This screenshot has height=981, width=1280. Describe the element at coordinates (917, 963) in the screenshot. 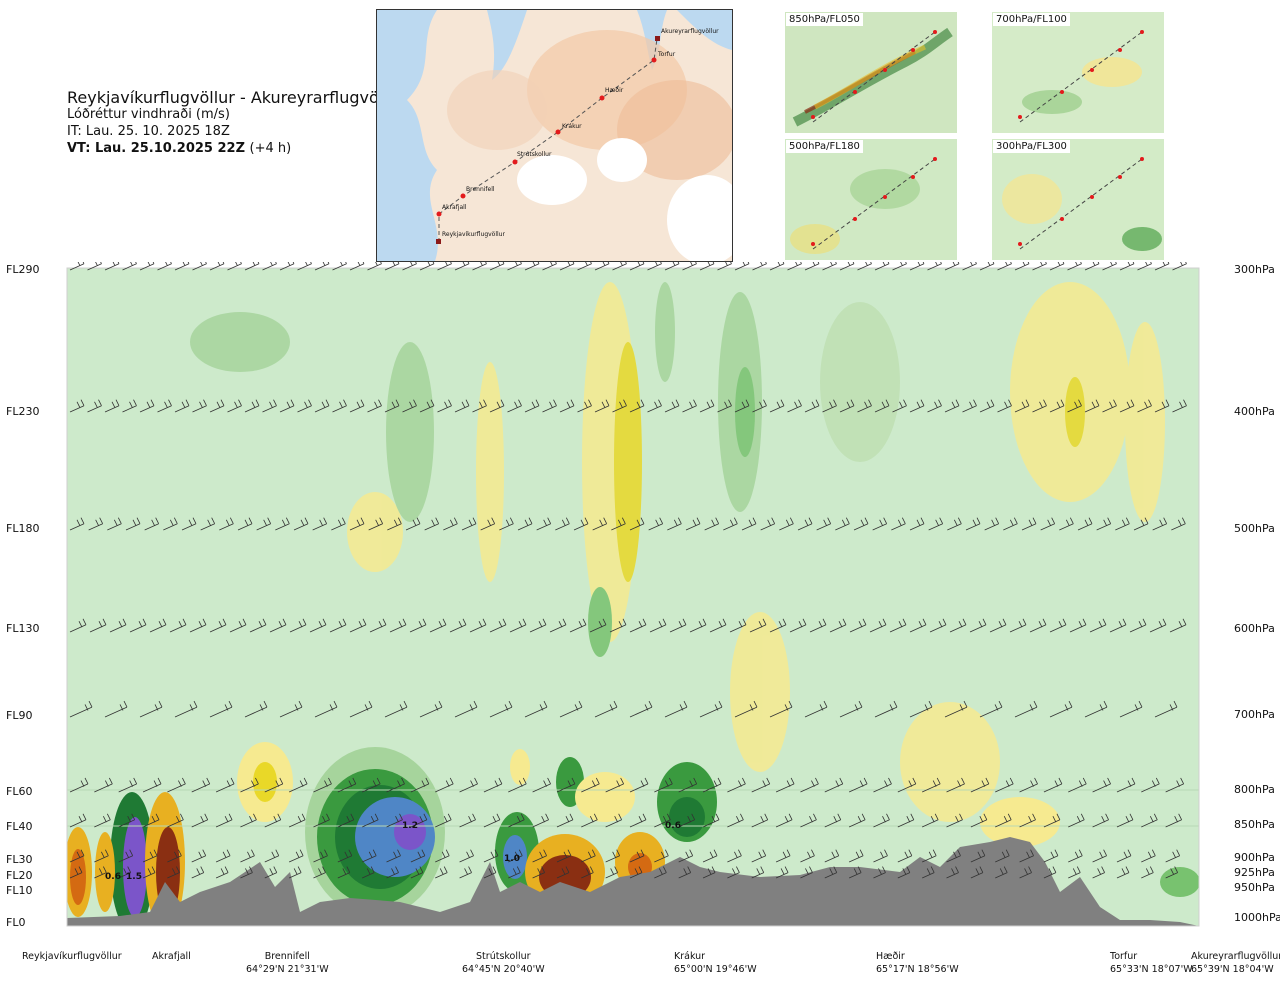

I see `location-label: Hæðir 65°17'N 18°56'W` at that location.